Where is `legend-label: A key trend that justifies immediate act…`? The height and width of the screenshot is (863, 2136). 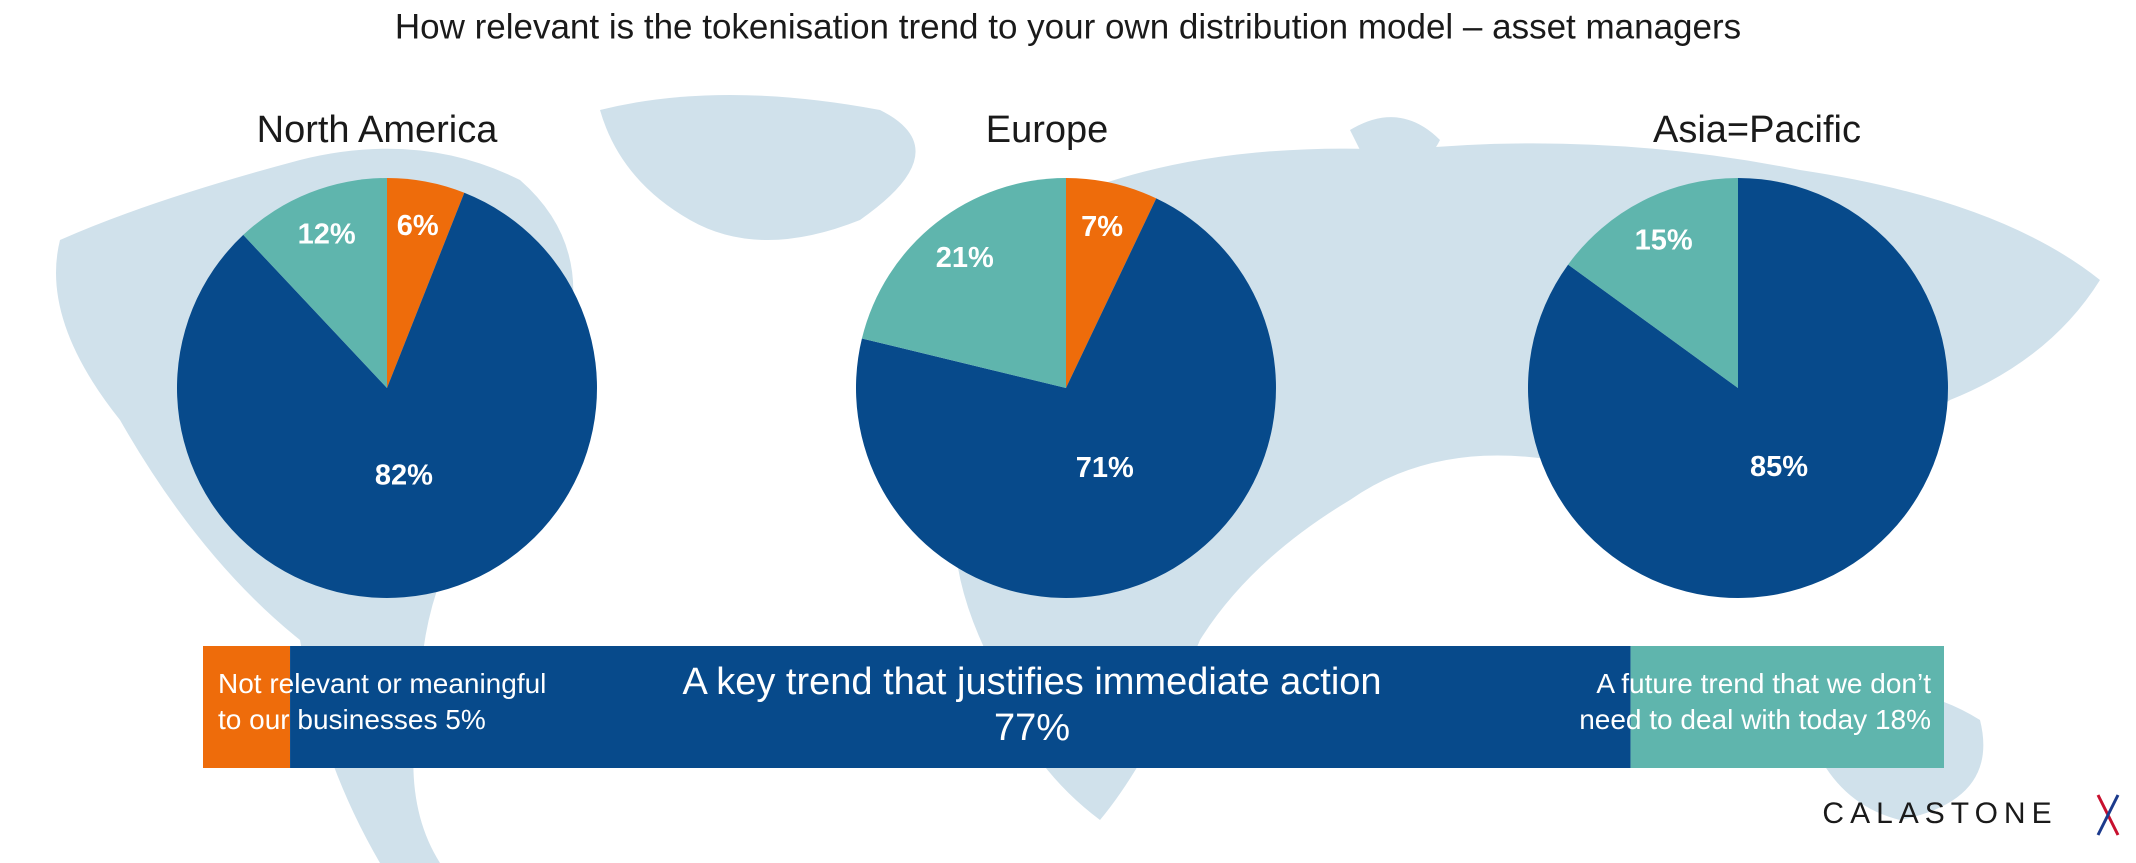
legend-label: A key trend that justifies immediate act… is located at coordinates (1031, 682).